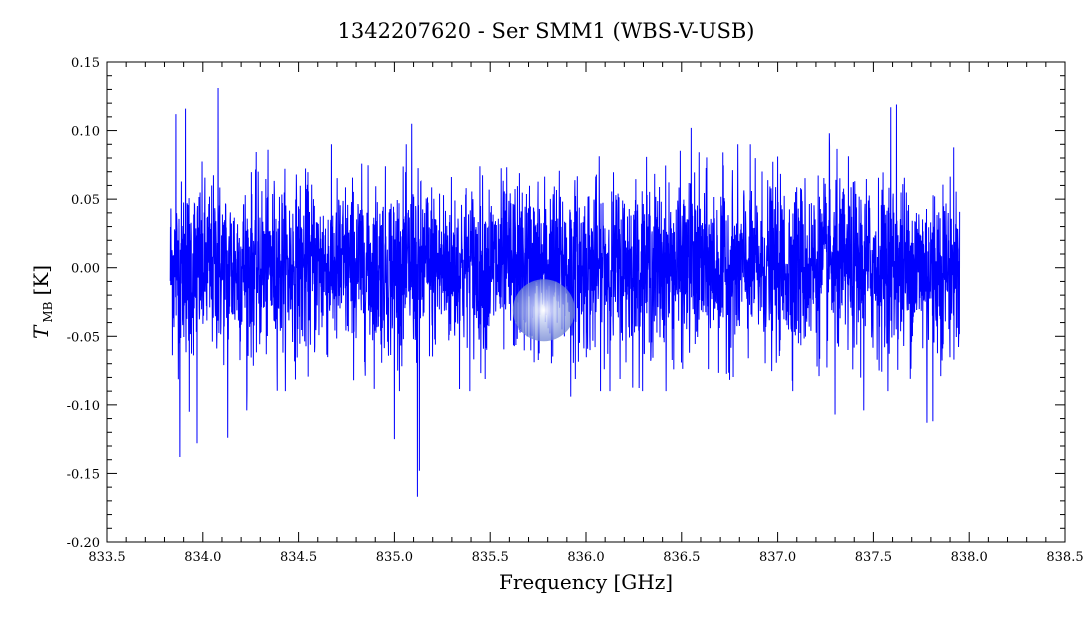 This screenshot has height=618, width=1090. Describe the element at coordinates (85, 200) in the screenshot. I see `y-tick-label: 0.05` at that location.